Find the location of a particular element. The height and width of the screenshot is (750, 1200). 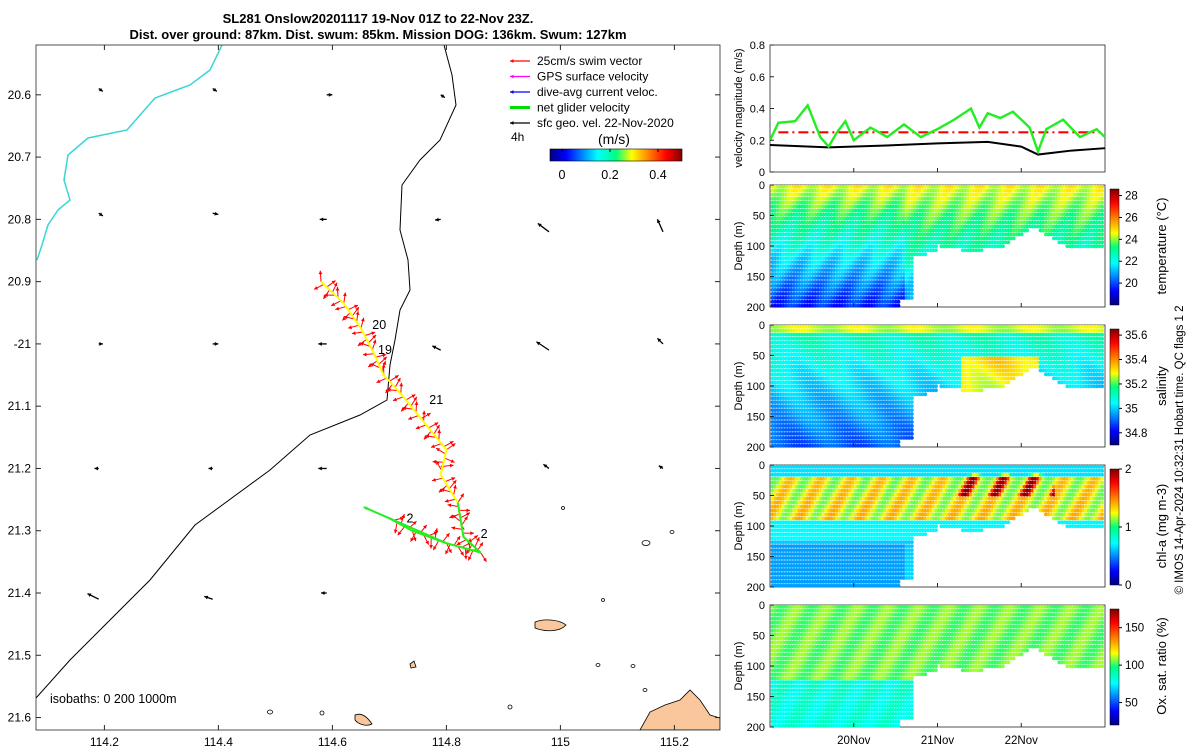

velocity-ylabel: velocity magnitude (m/s) is located at coordinates (739, 107).